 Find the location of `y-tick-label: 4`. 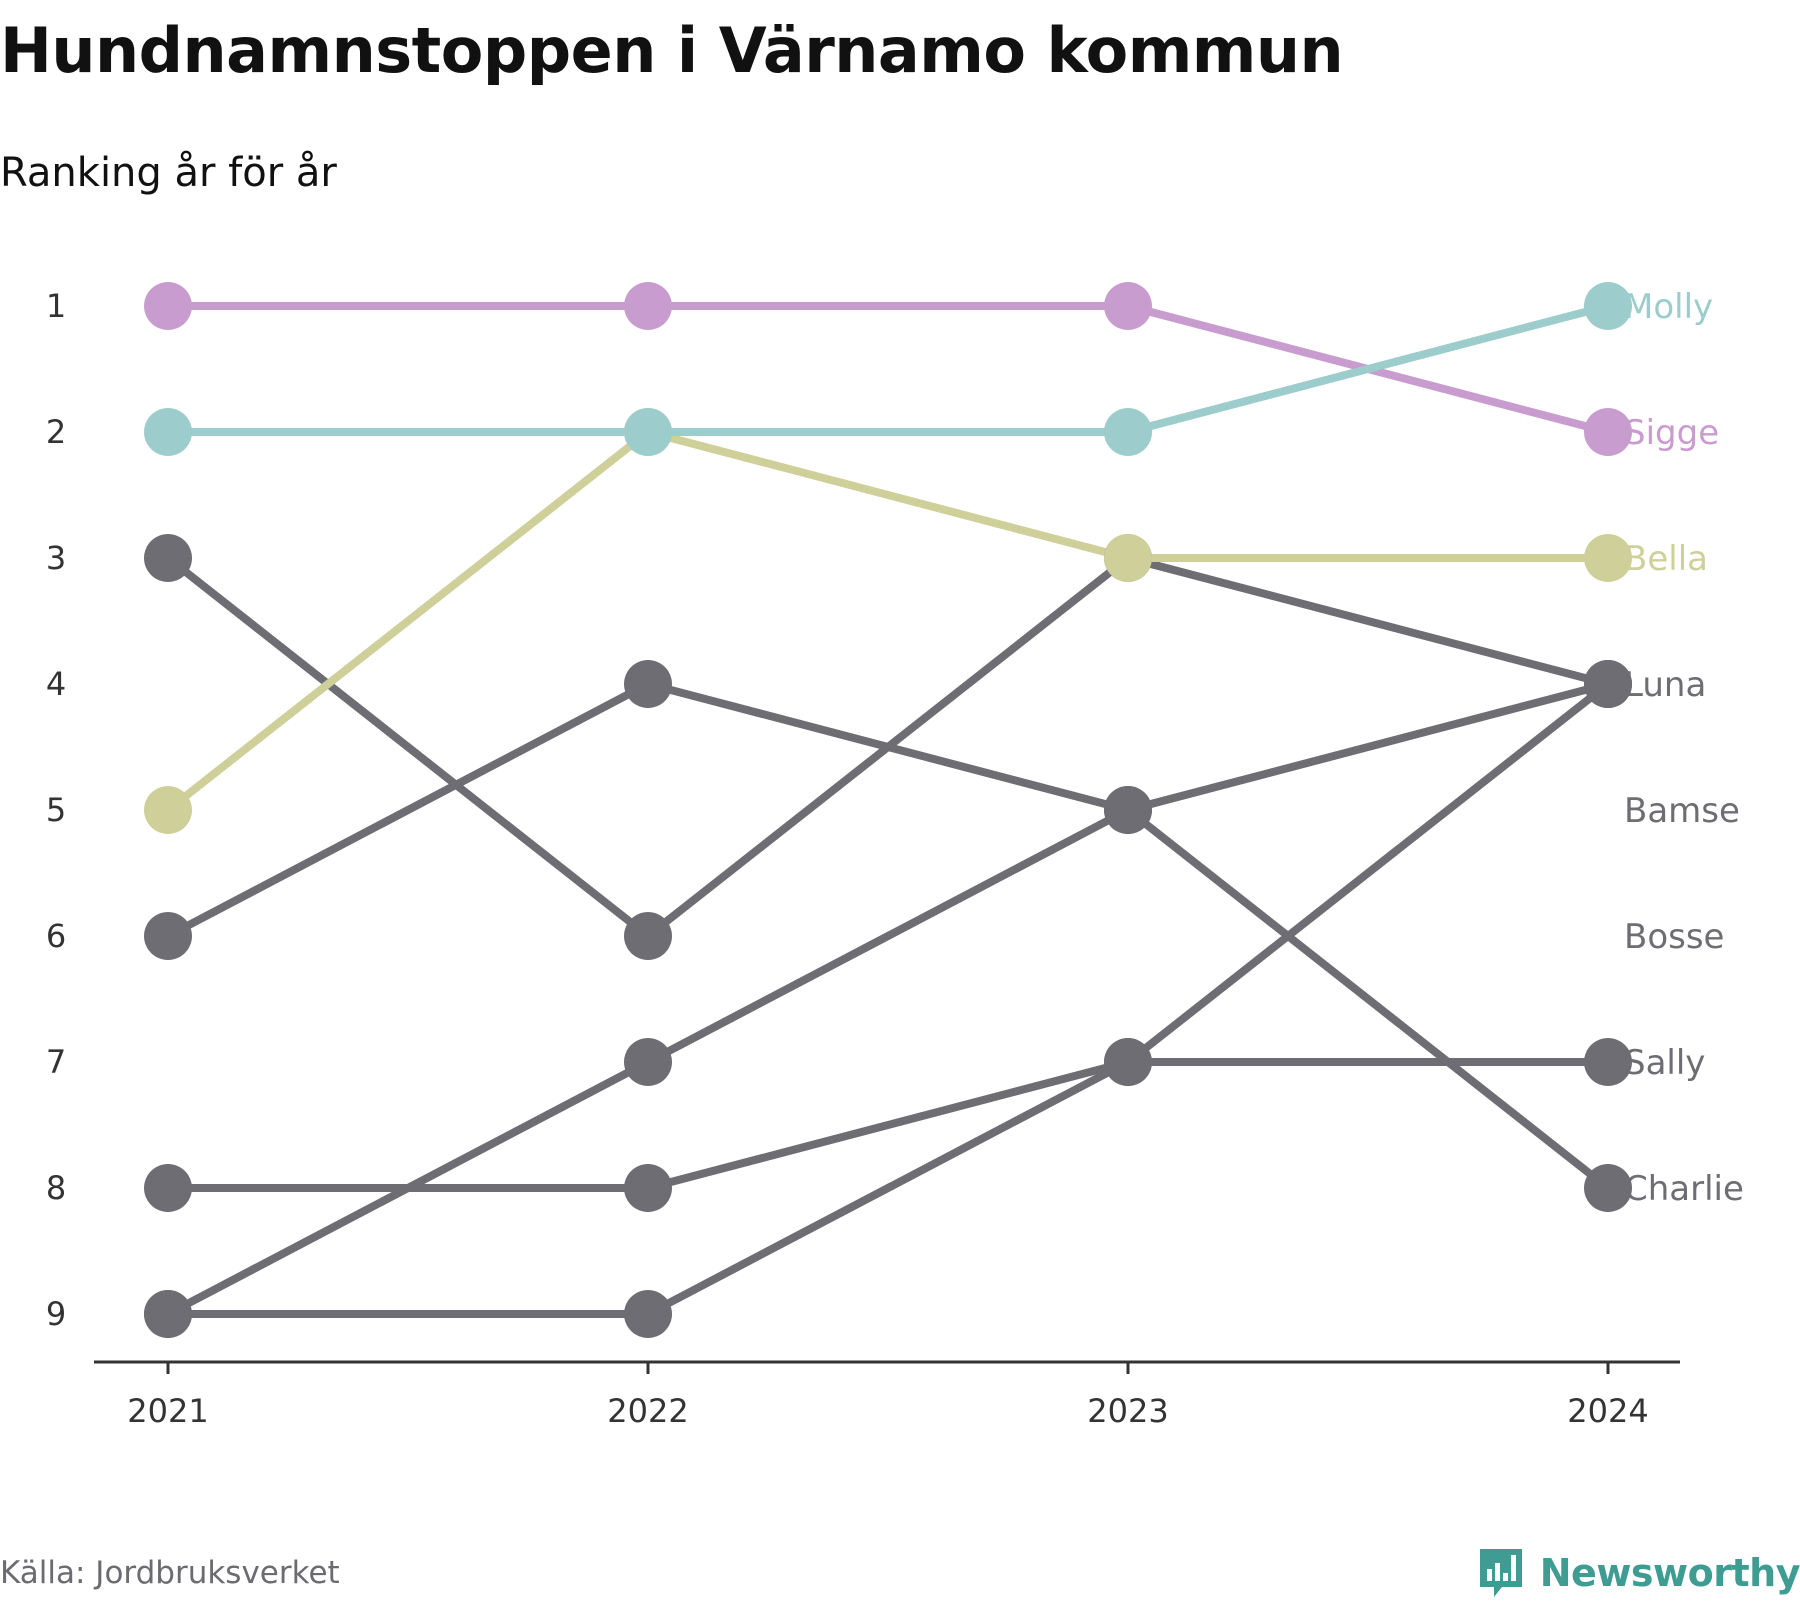

y-tick-label: 4 is located at coordinates (56, 684).